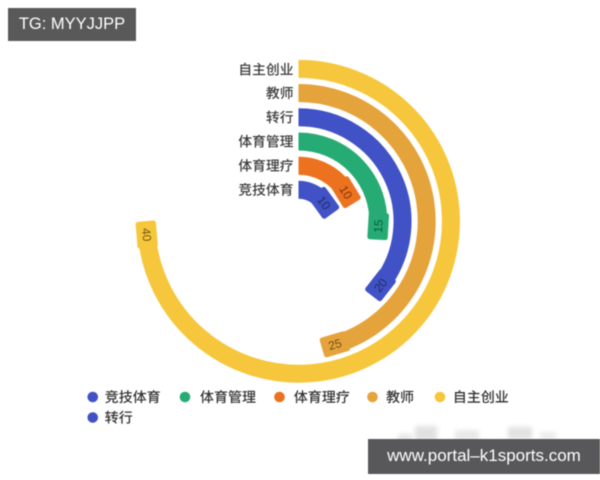  Describe the element at coordinates (146, 234) in the screenshot. I see `svg-text: 40` at that location.